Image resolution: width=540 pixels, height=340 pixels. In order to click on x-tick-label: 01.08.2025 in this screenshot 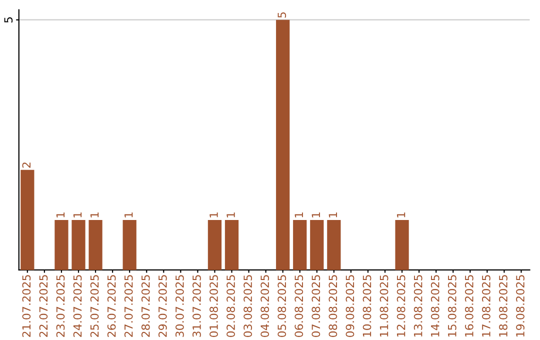, I will do `click(214, 306)`.